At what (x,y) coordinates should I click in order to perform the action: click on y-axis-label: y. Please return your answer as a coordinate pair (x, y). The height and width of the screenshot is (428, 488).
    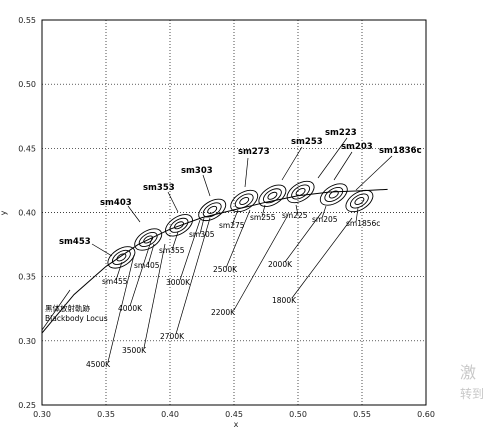
    Looking at the image, I should click on (4, 212).